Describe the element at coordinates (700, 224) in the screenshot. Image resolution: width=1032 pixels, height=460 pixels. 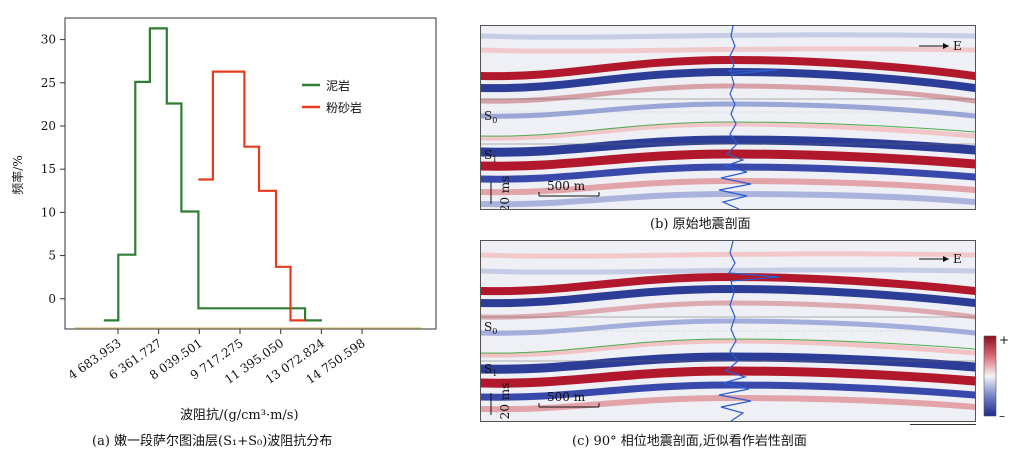
I see `caption-b: (b) 原始地震剖面` at that location.